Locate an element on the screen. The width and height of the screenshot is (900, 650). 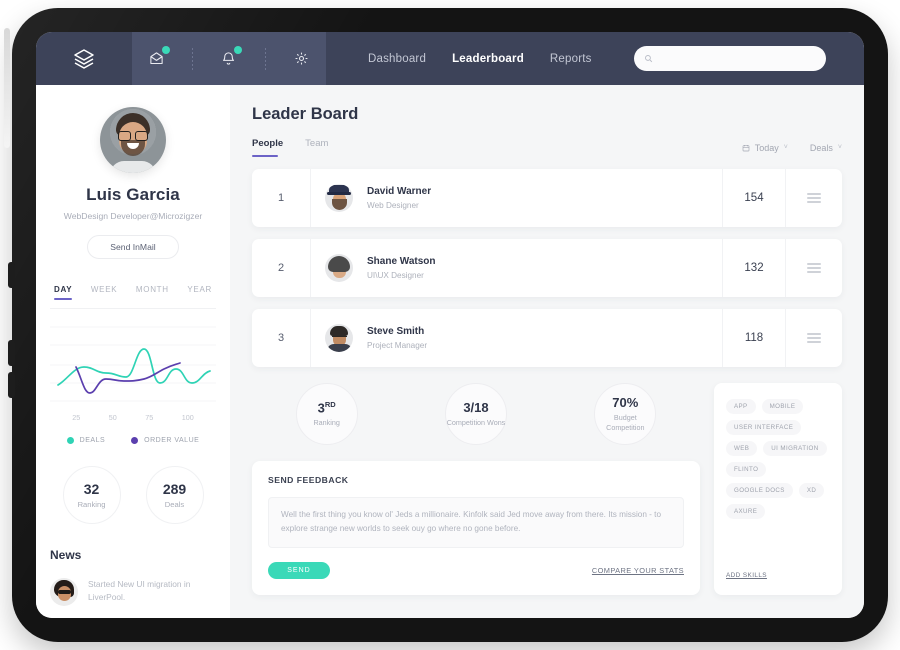
app-logo is located at coordinates (84, 59).